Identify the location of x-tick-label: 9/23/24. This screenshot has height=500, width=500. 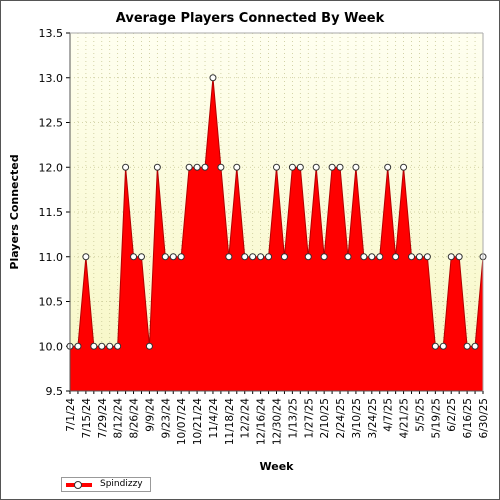
(166, 418).